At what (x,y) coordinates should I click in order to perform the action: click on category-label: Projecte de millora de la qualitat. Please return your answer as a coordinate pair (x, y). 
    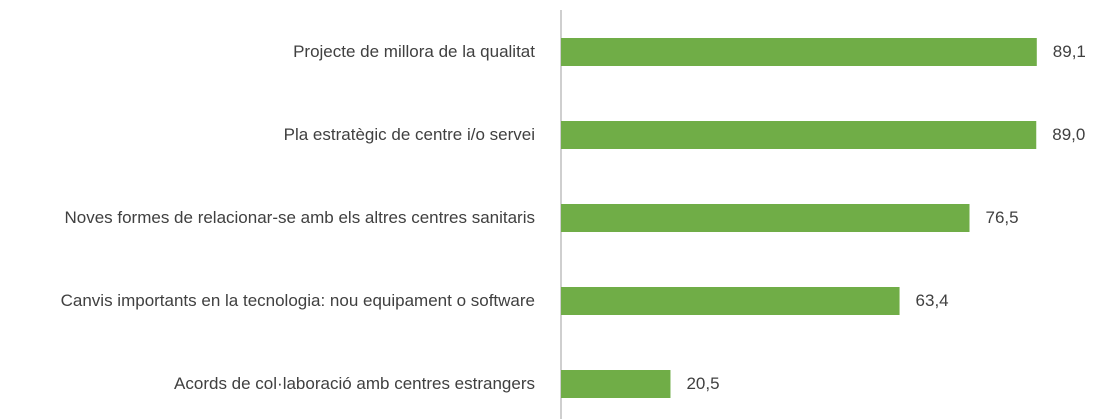
    Looking at the image, I should click on (414, 51).